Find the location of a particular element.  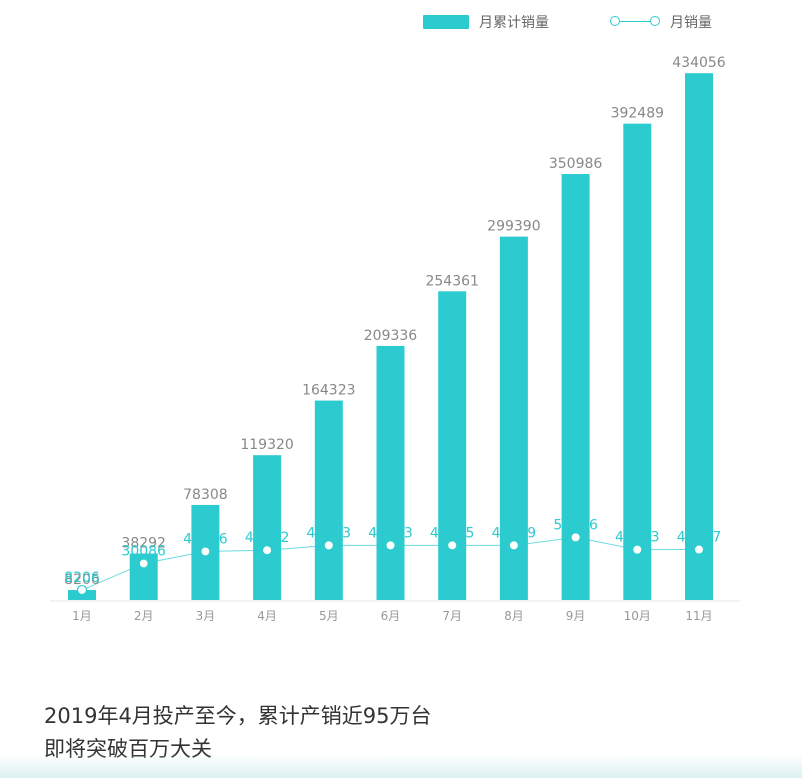

legend-line: 月销量 is located at coordinates (661, 22).